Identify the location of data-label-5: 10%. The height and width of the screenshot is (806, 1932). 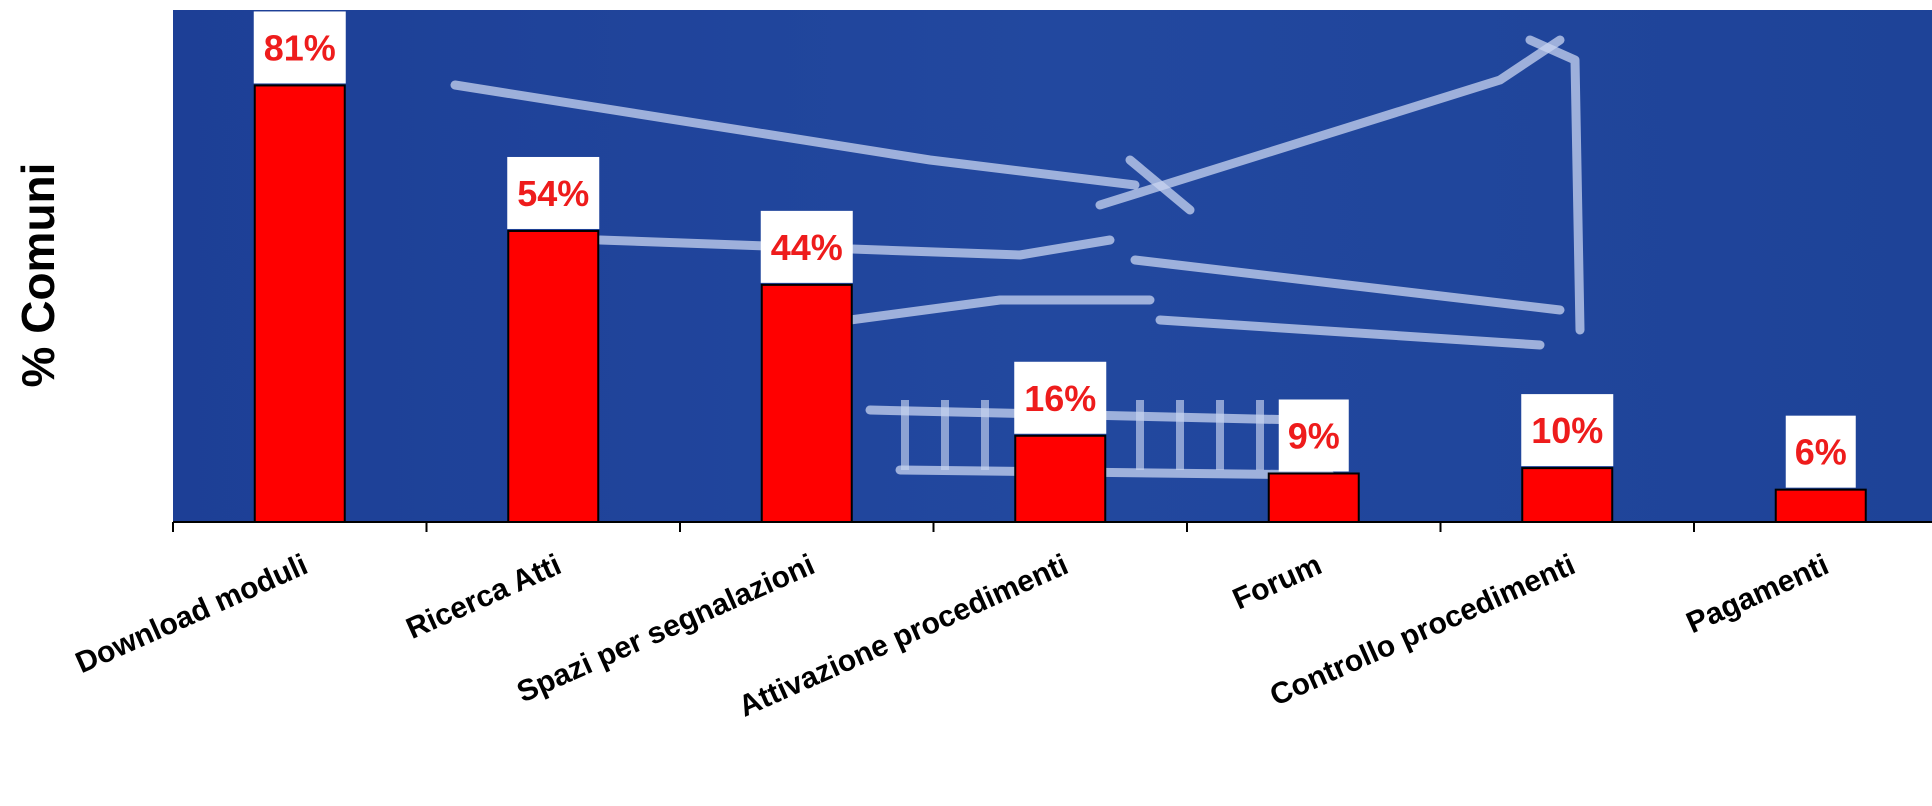
(1567, 430).